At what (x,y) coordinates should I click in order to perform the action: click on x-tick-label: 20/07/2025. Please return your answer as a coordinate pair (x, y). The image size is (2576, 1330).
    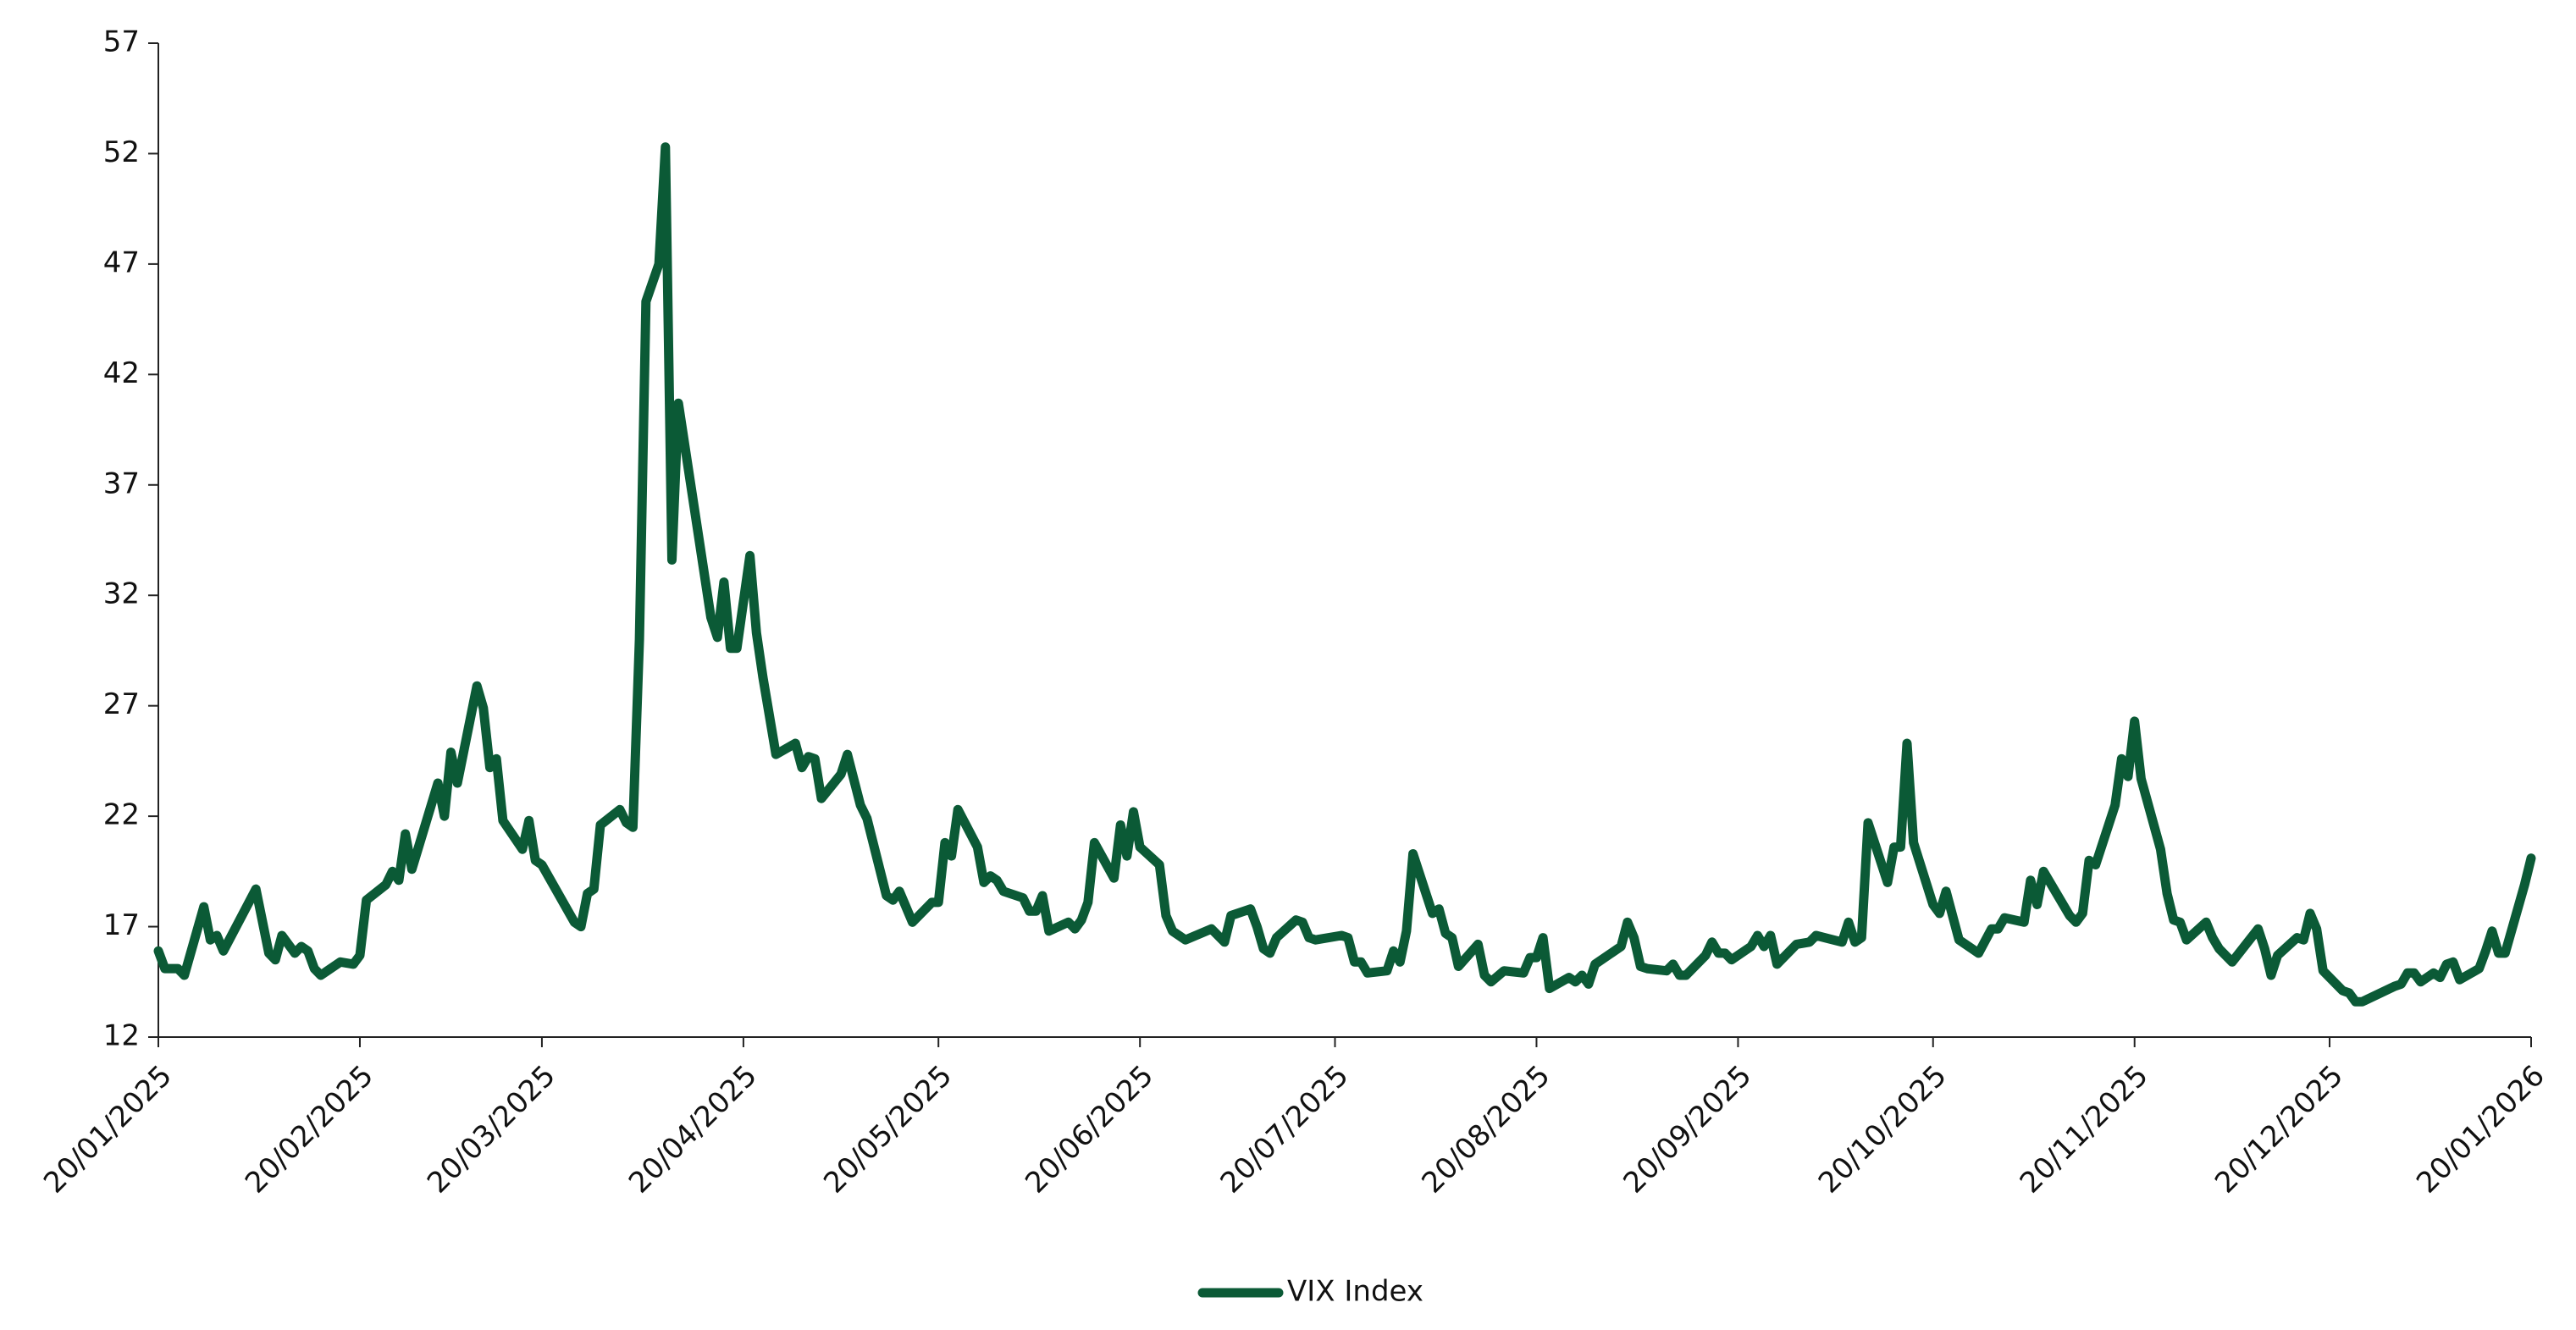
    Looking at the image, I should click on (1285, 1129).